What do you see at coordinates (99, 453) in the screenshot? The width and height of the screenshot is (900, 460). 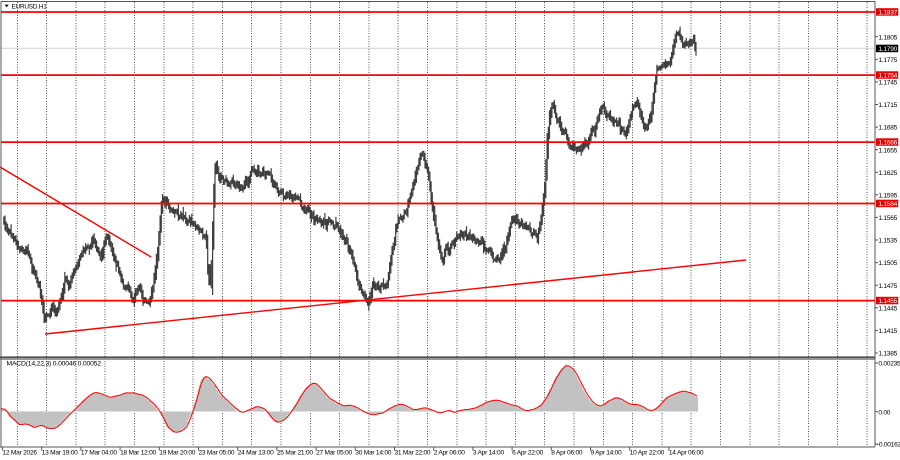 I see `svg-text: 17 Mar 04:00` at bounding box center [99, 453].